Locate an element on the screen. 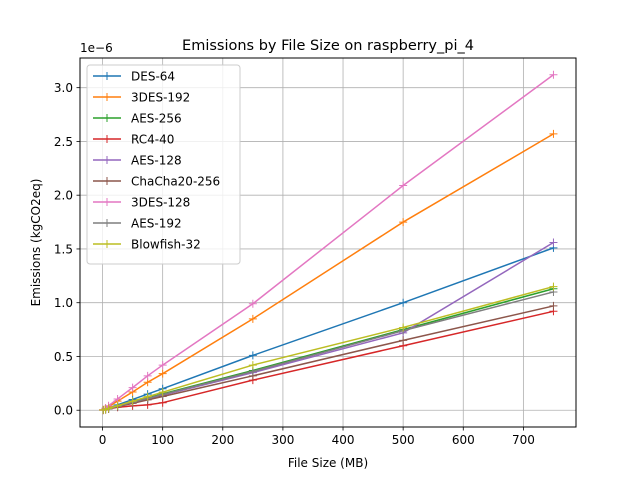 The height and width of the screenshot is (480, 640). x-axis-label: File Size (MB) is located at coordinates (328, 463).